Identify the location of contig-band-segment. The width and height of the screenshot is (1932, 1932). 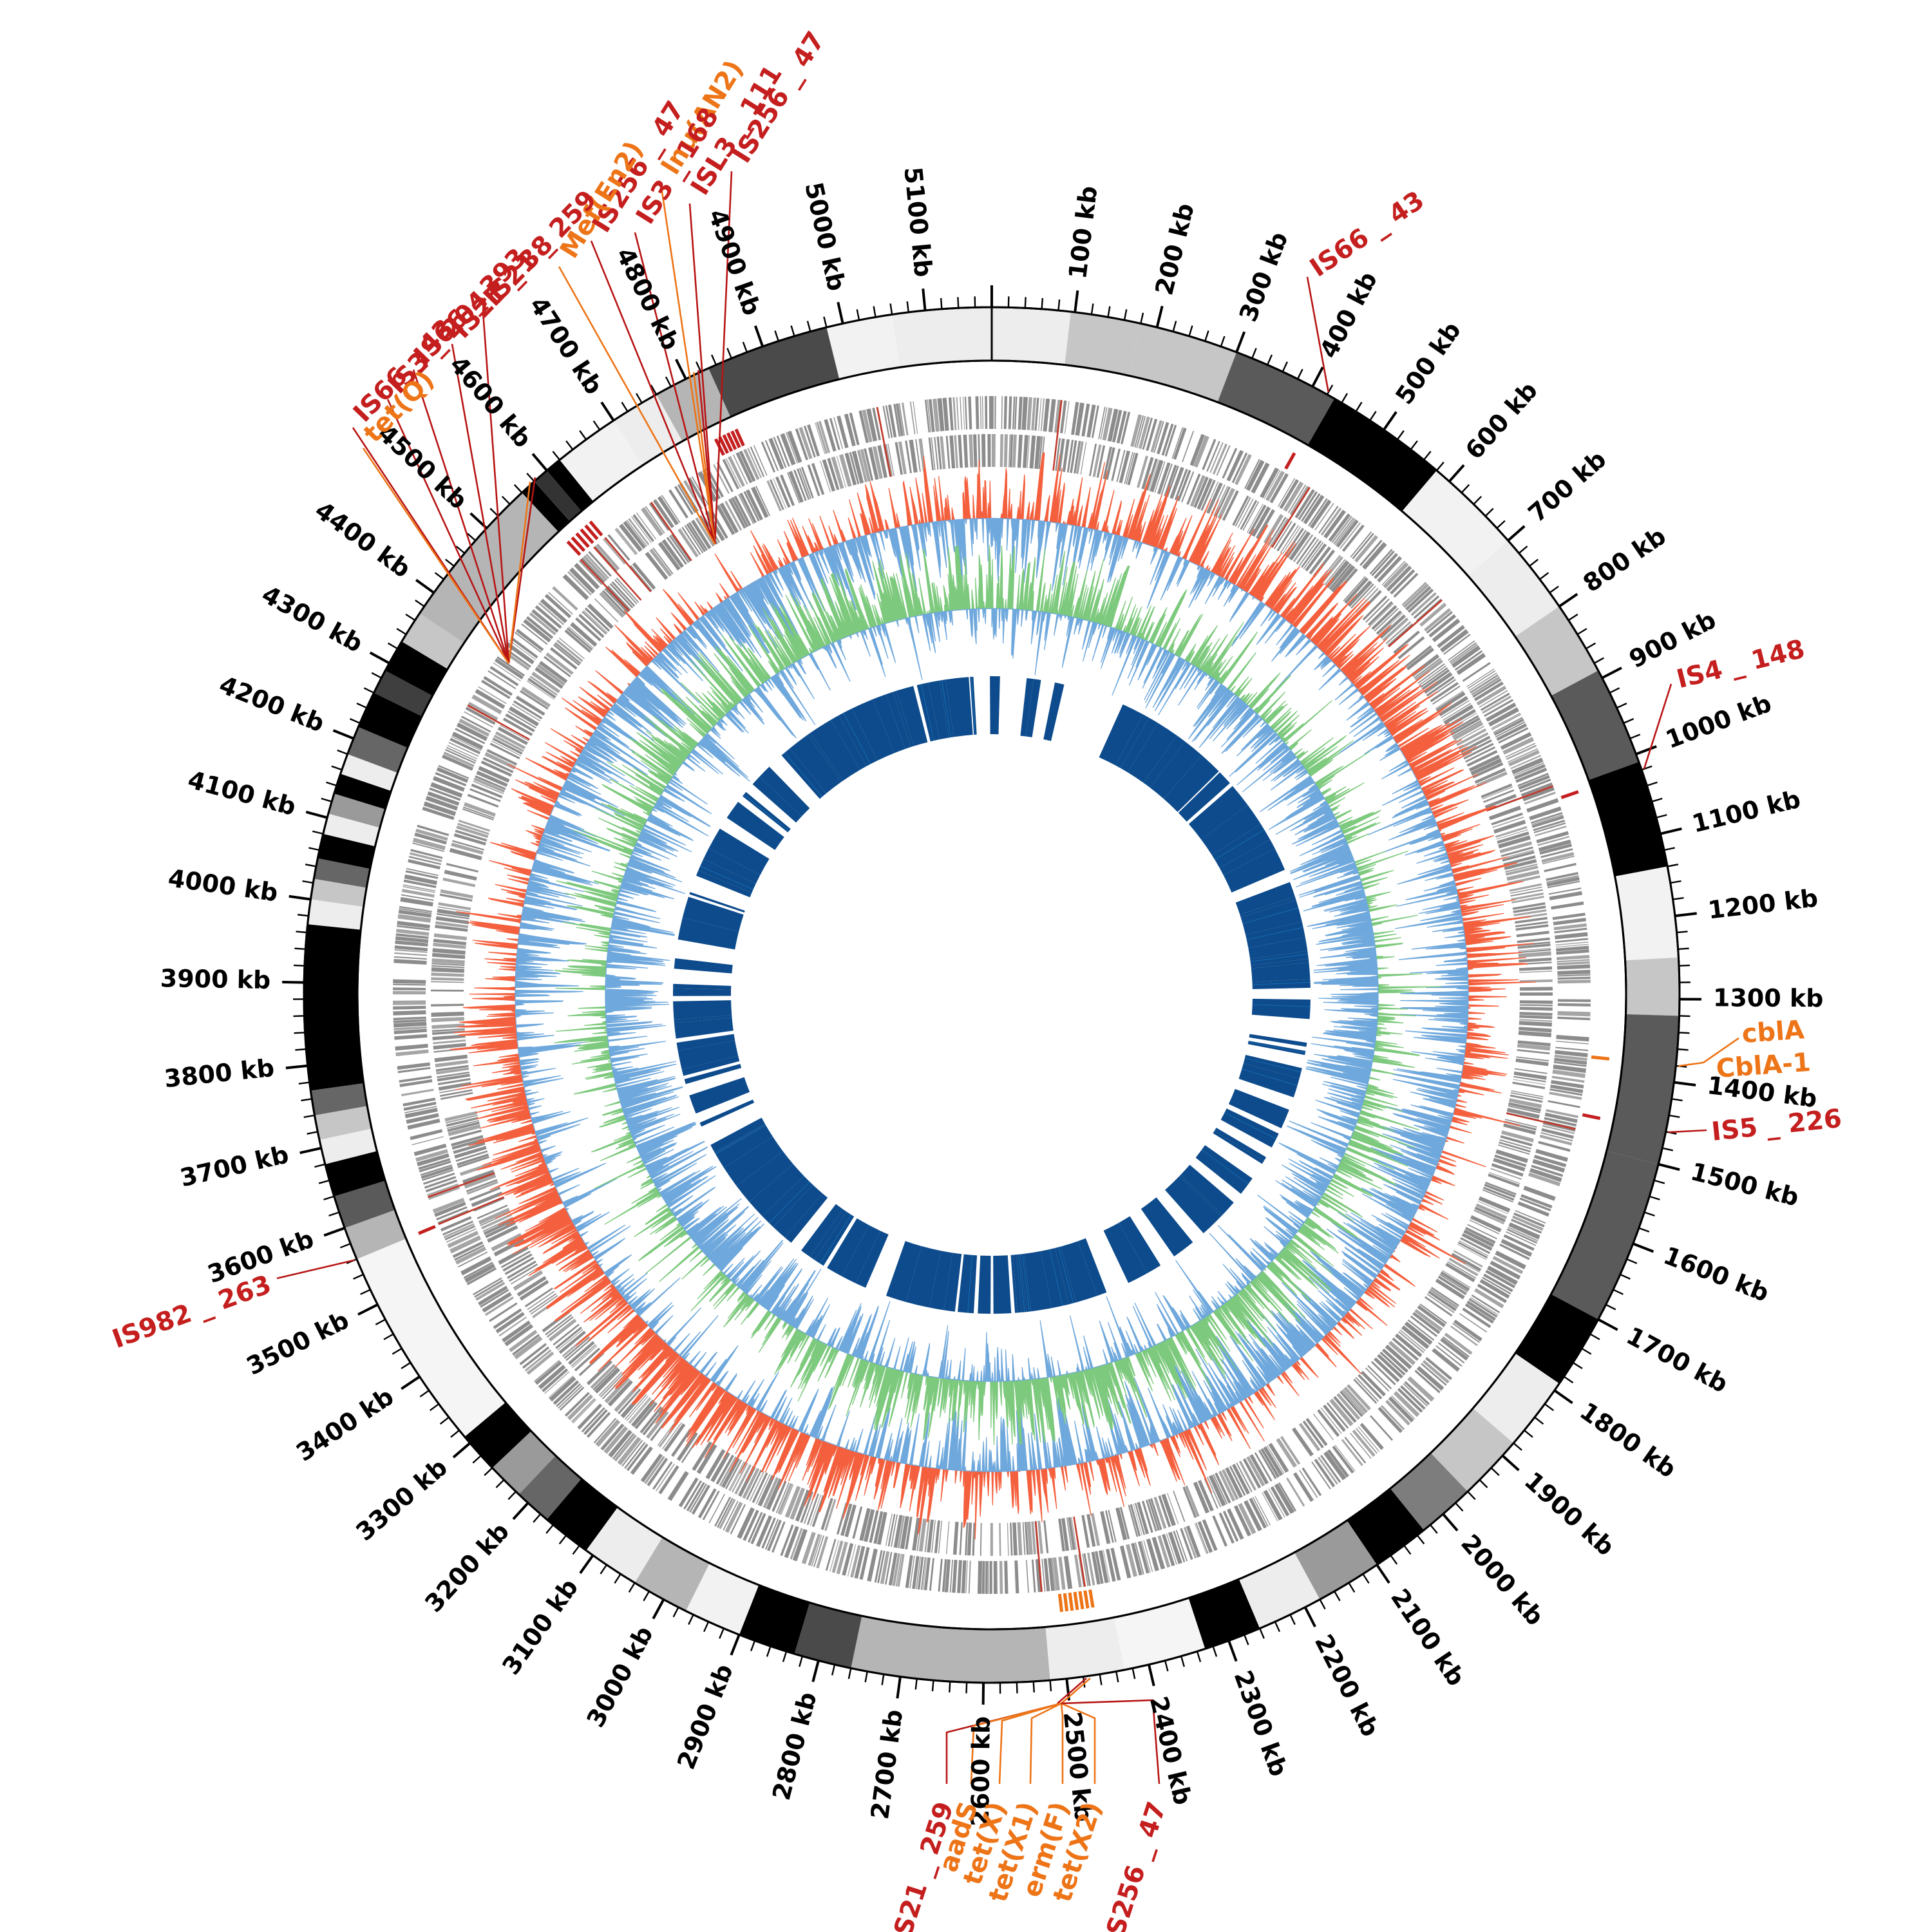
(524, 1463).